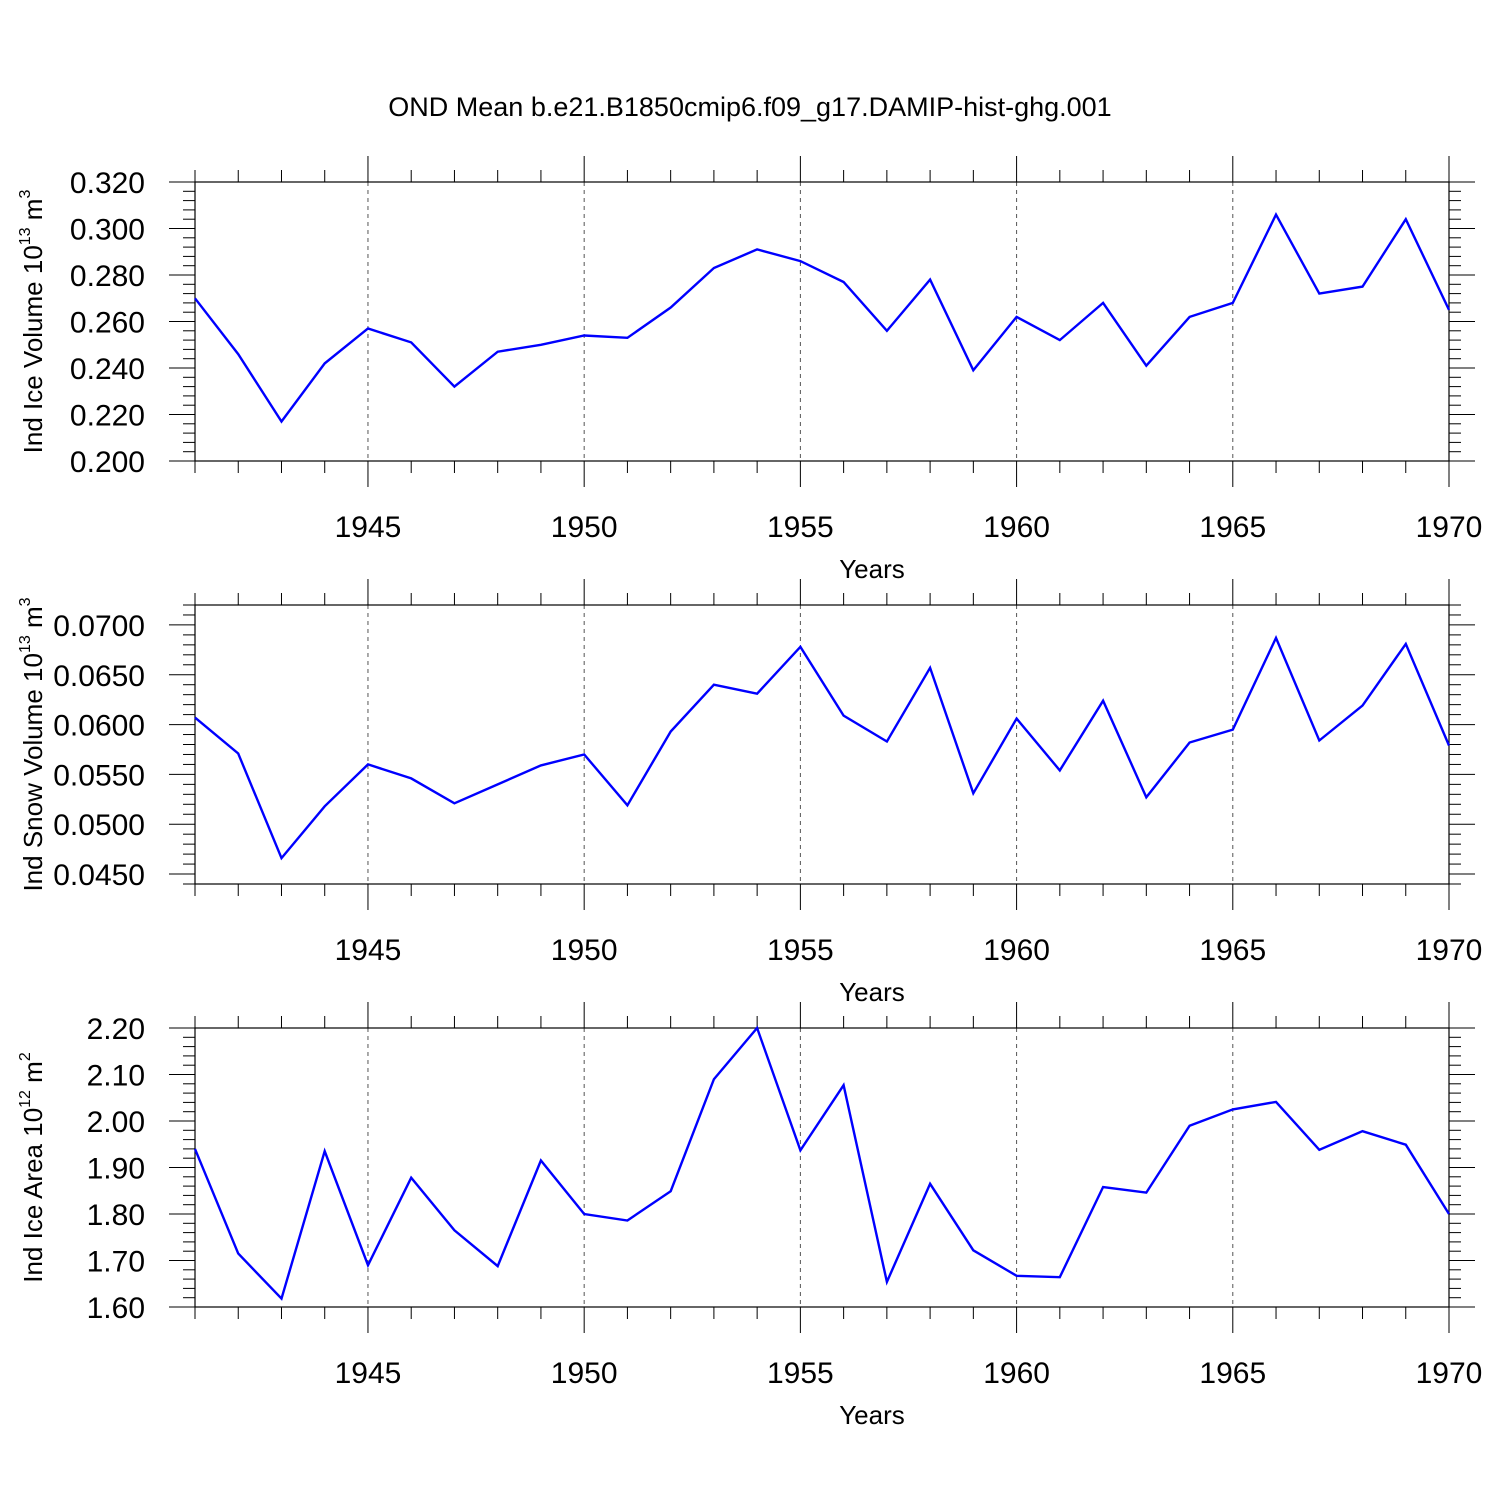 This screenshot has width=1500, height=1500. Describe the element at coordinates (800, 527) in the screenshot. I see `ice-volume-x-tick-label: 1955` at that location.